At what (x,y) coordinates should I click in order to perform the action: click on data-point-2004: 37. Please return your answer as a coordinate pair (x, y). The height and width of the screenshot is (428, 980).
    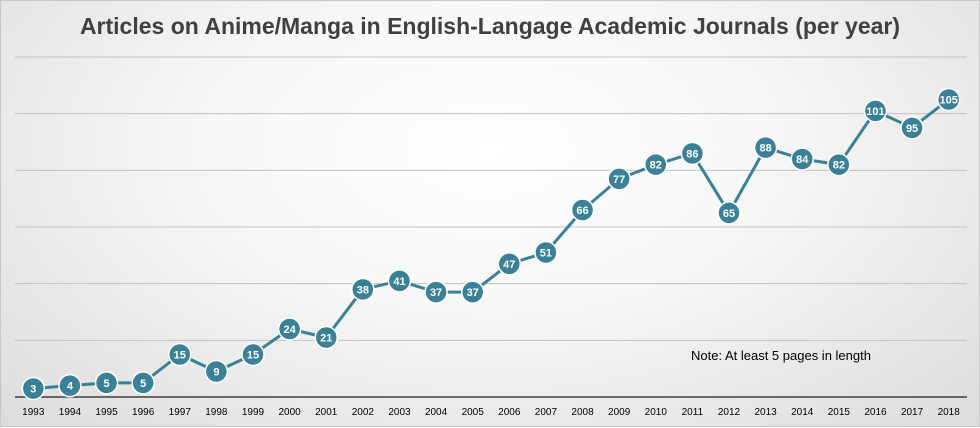
    Looking at the image, I should click on (436, 292).